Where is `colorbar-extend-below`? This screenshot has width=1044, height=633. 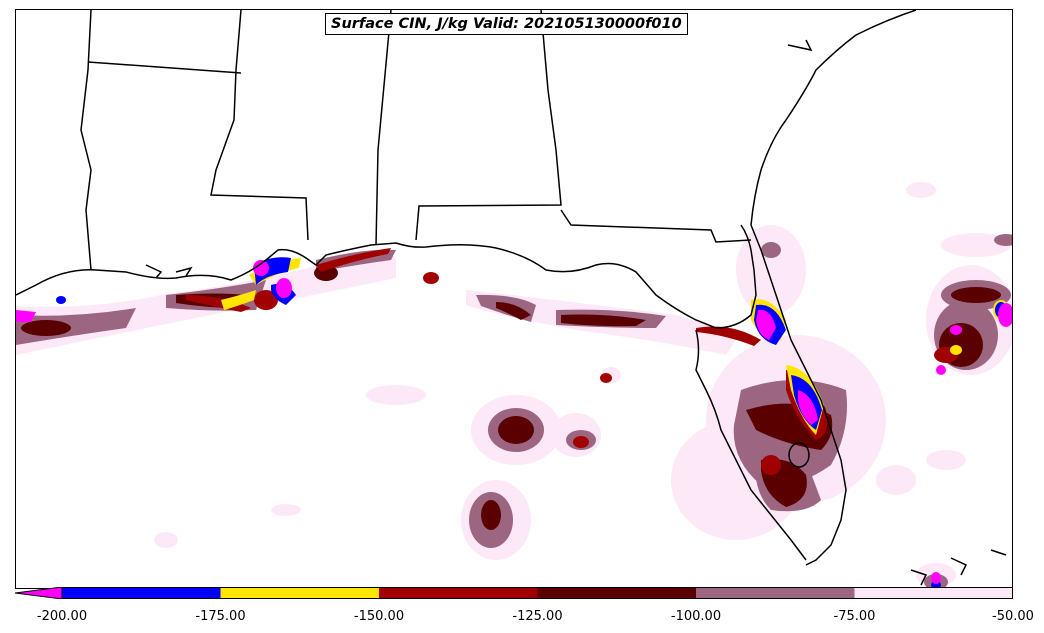 colorbar-extend-below is located at coordinates (39, 593).